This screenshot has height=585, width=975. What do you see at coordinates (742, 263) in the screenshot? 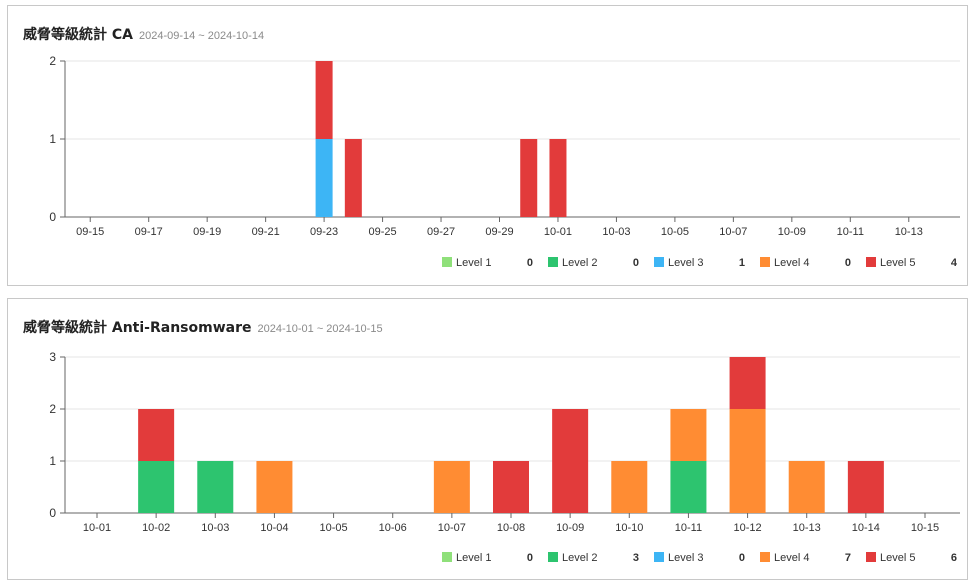
I see `legend-total-level-3: 1` at bounding box center [742, 263].